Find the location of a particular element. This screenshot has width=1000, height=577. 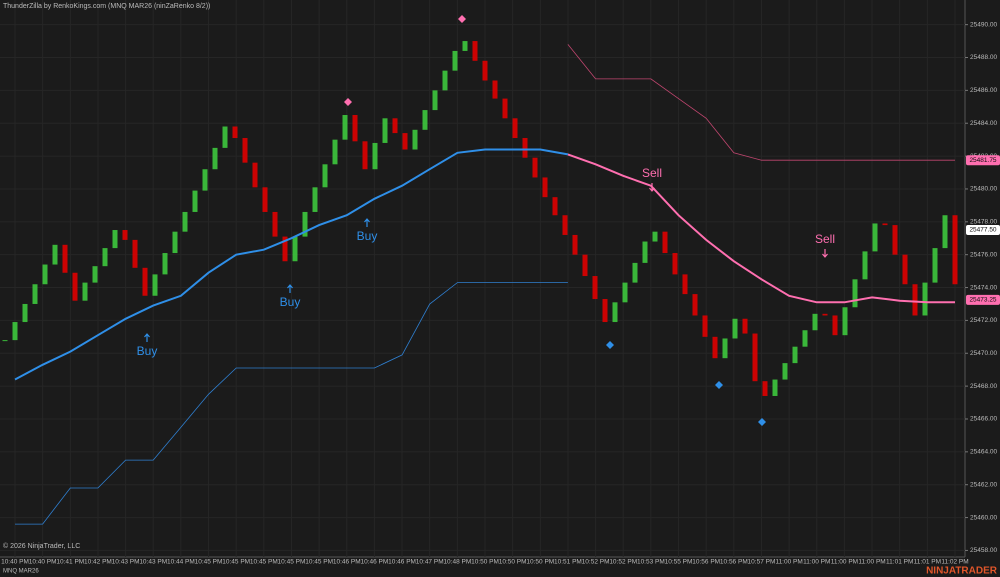

y-tick-label: 25470.00 is located at coordinates (983, 353).